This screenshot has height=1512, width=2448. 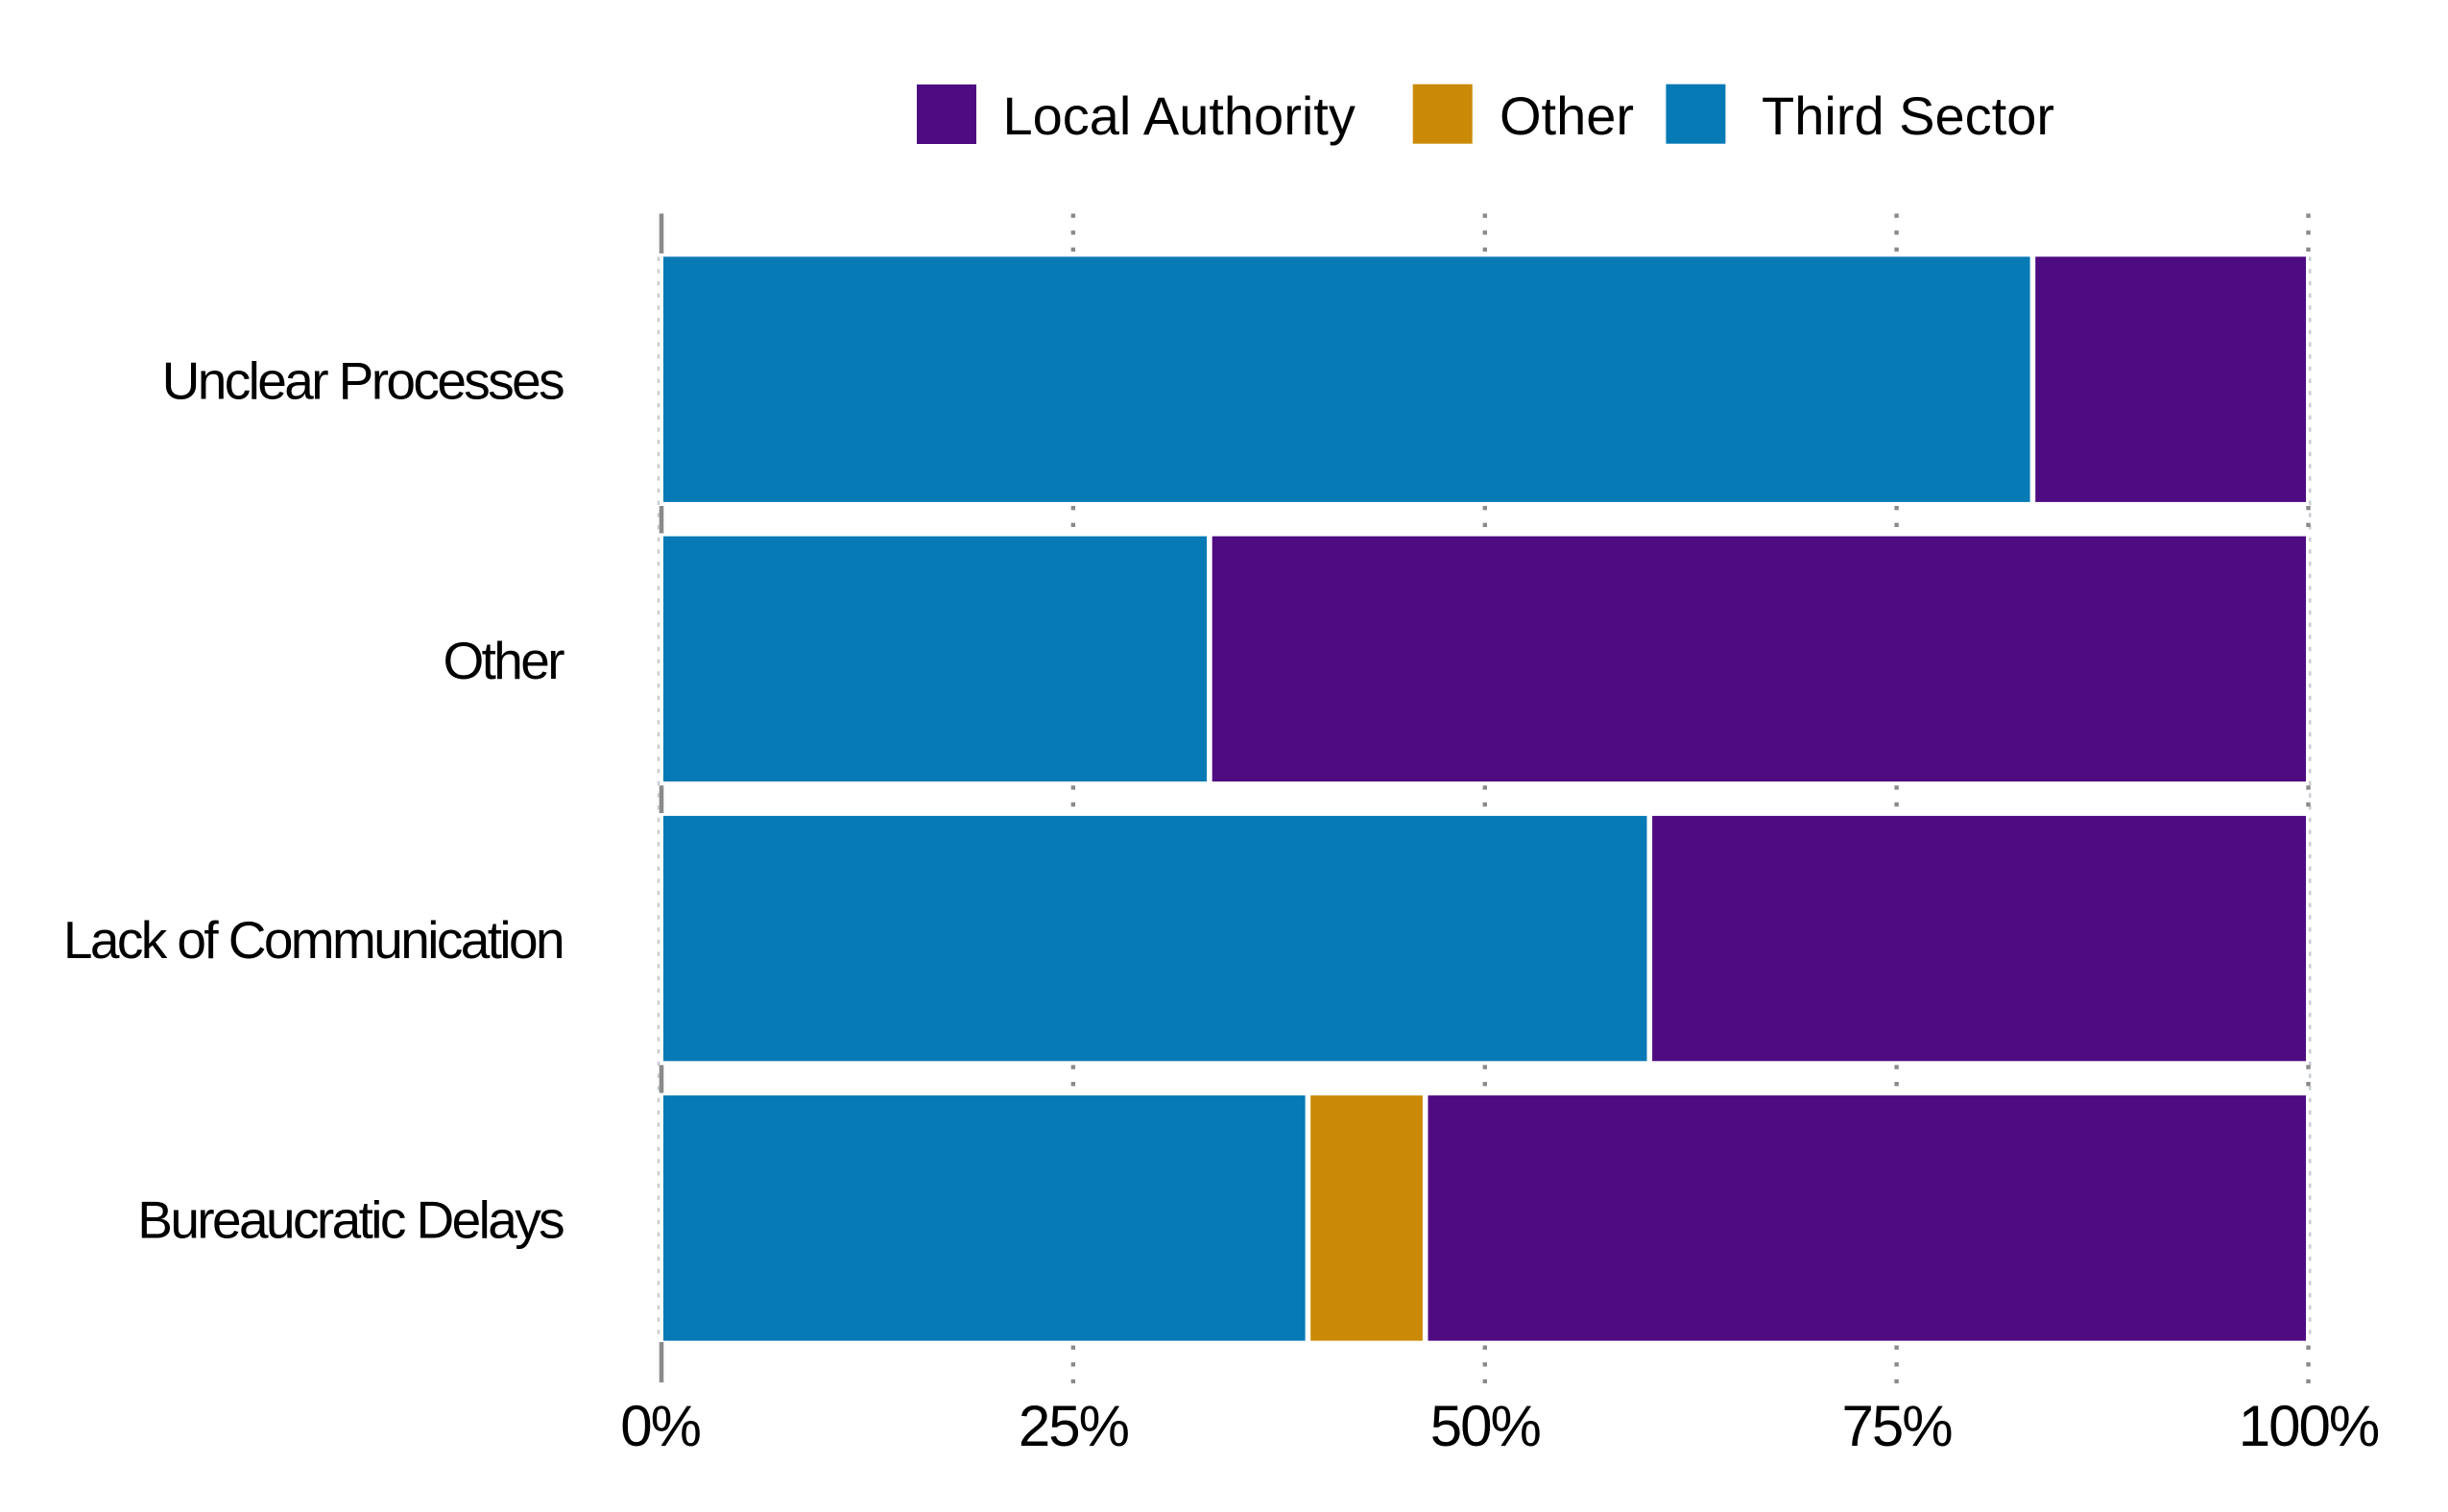 I want to click on svg-text: 25%, so click(x=1074, y=1426).